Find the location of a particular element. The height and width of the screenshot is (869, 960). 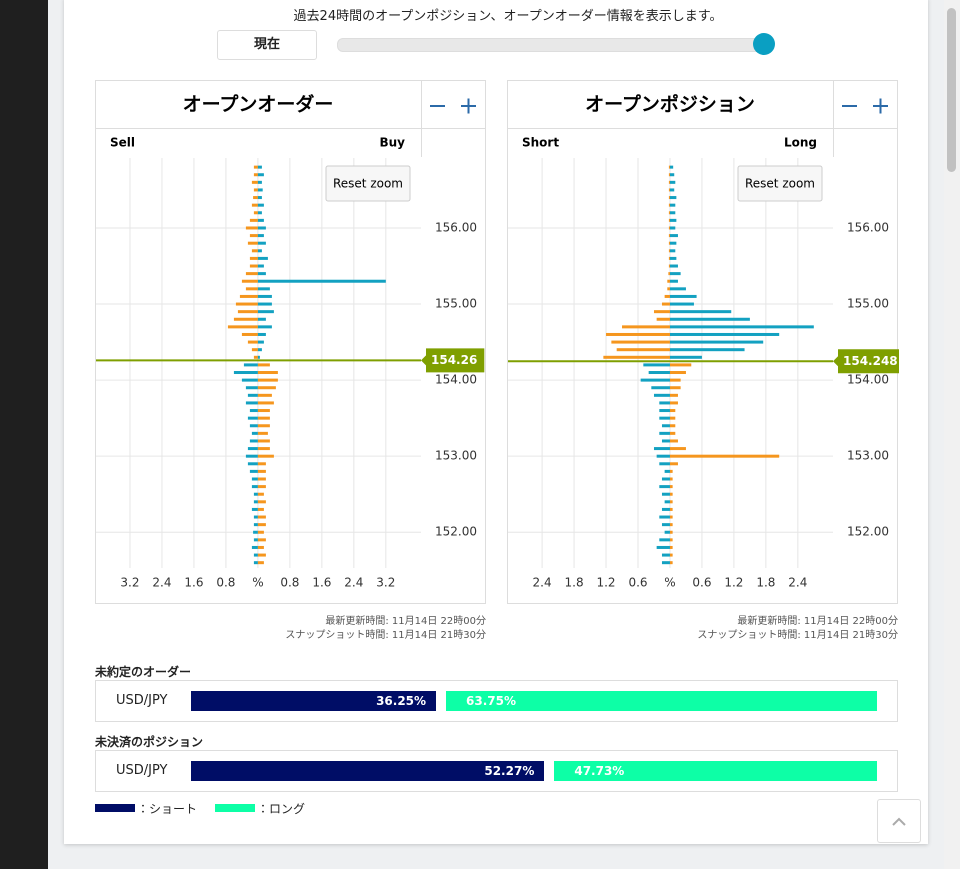

slider-knob is located at coordinates (764, 44).